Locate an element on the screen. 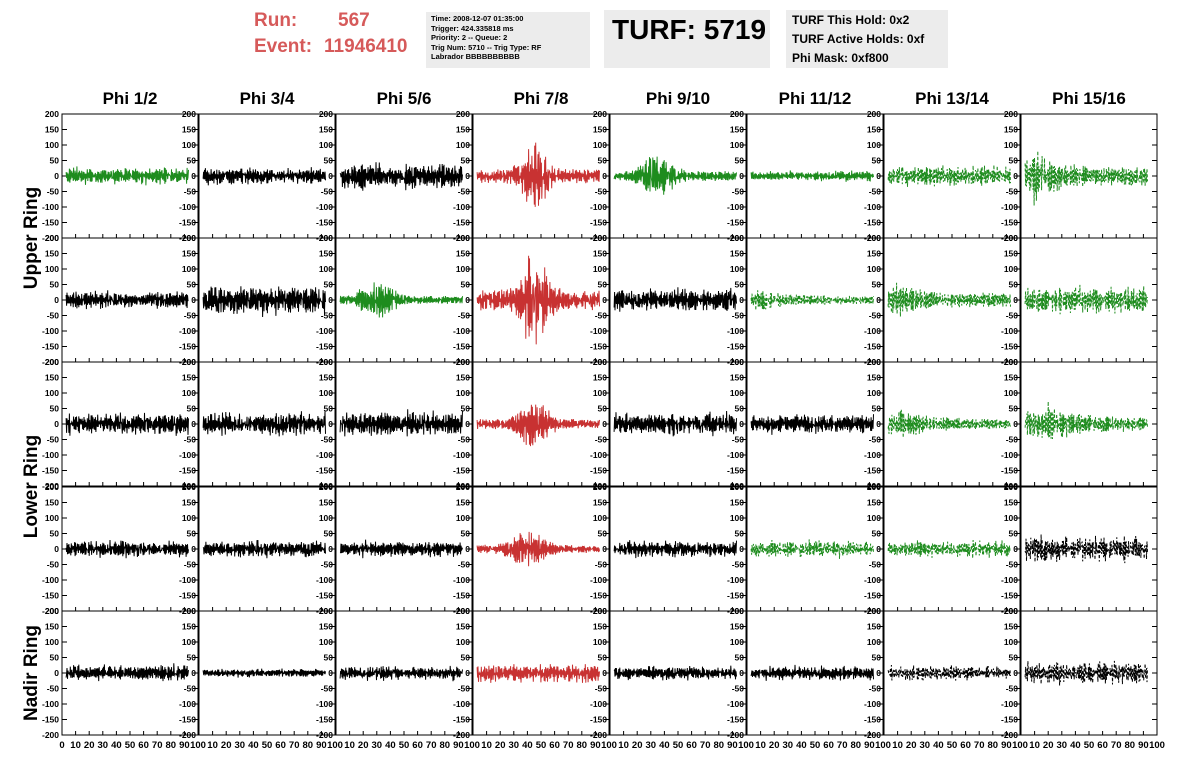 Image resolution: width=1196 pixels, height=772 pixels. run-row: Run: 567 is located at coordinates (312, 21).